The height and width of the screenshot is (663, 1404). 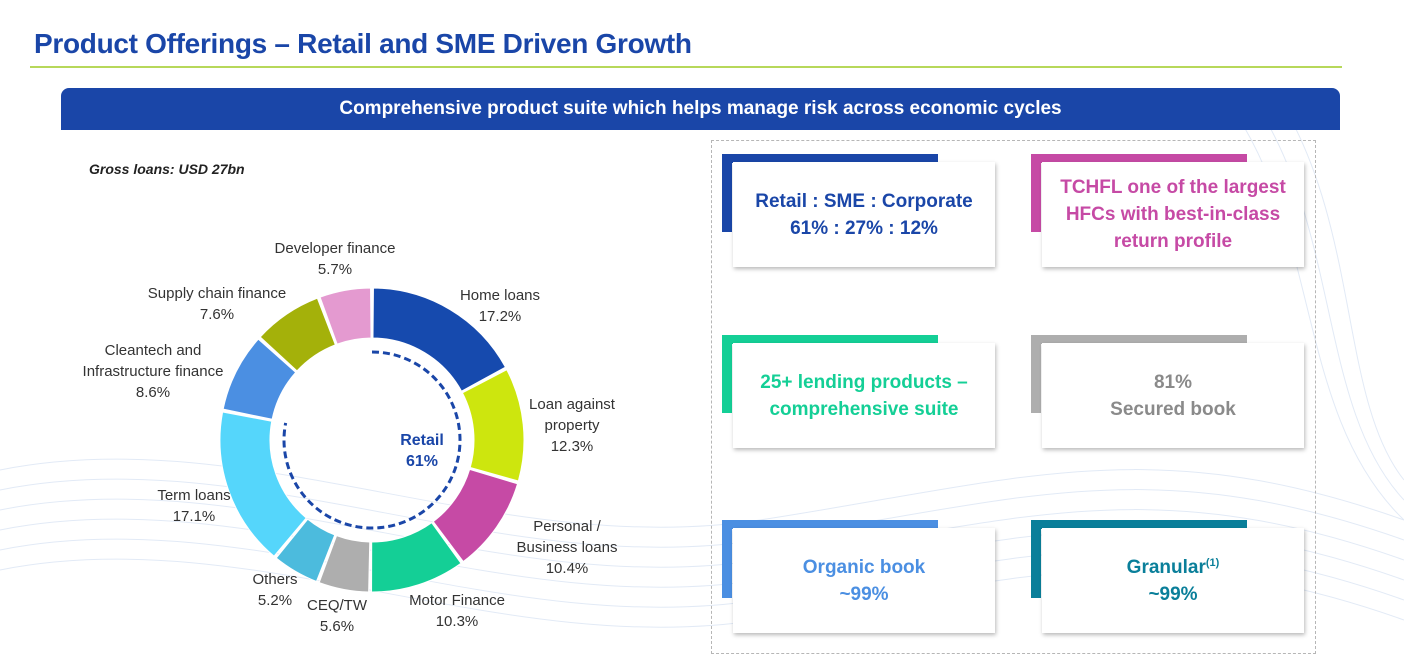 I want to click on granular-accent-side, so click(x=1036, y=559).